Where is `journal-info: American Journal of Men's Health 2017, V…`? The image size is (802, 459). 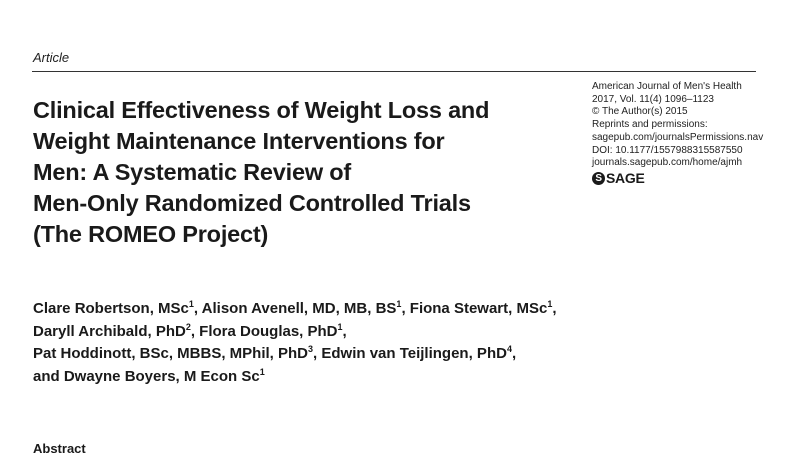
journal-info: American Journal of Men's Health 2017, V… is located at coordinates (692, 133).